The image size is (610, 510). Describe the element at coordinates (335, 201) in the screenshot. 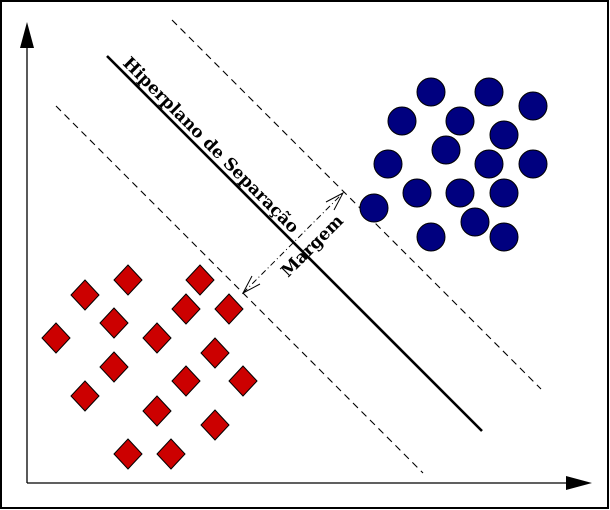

I see `margin-arrowhead-upper` at that location.